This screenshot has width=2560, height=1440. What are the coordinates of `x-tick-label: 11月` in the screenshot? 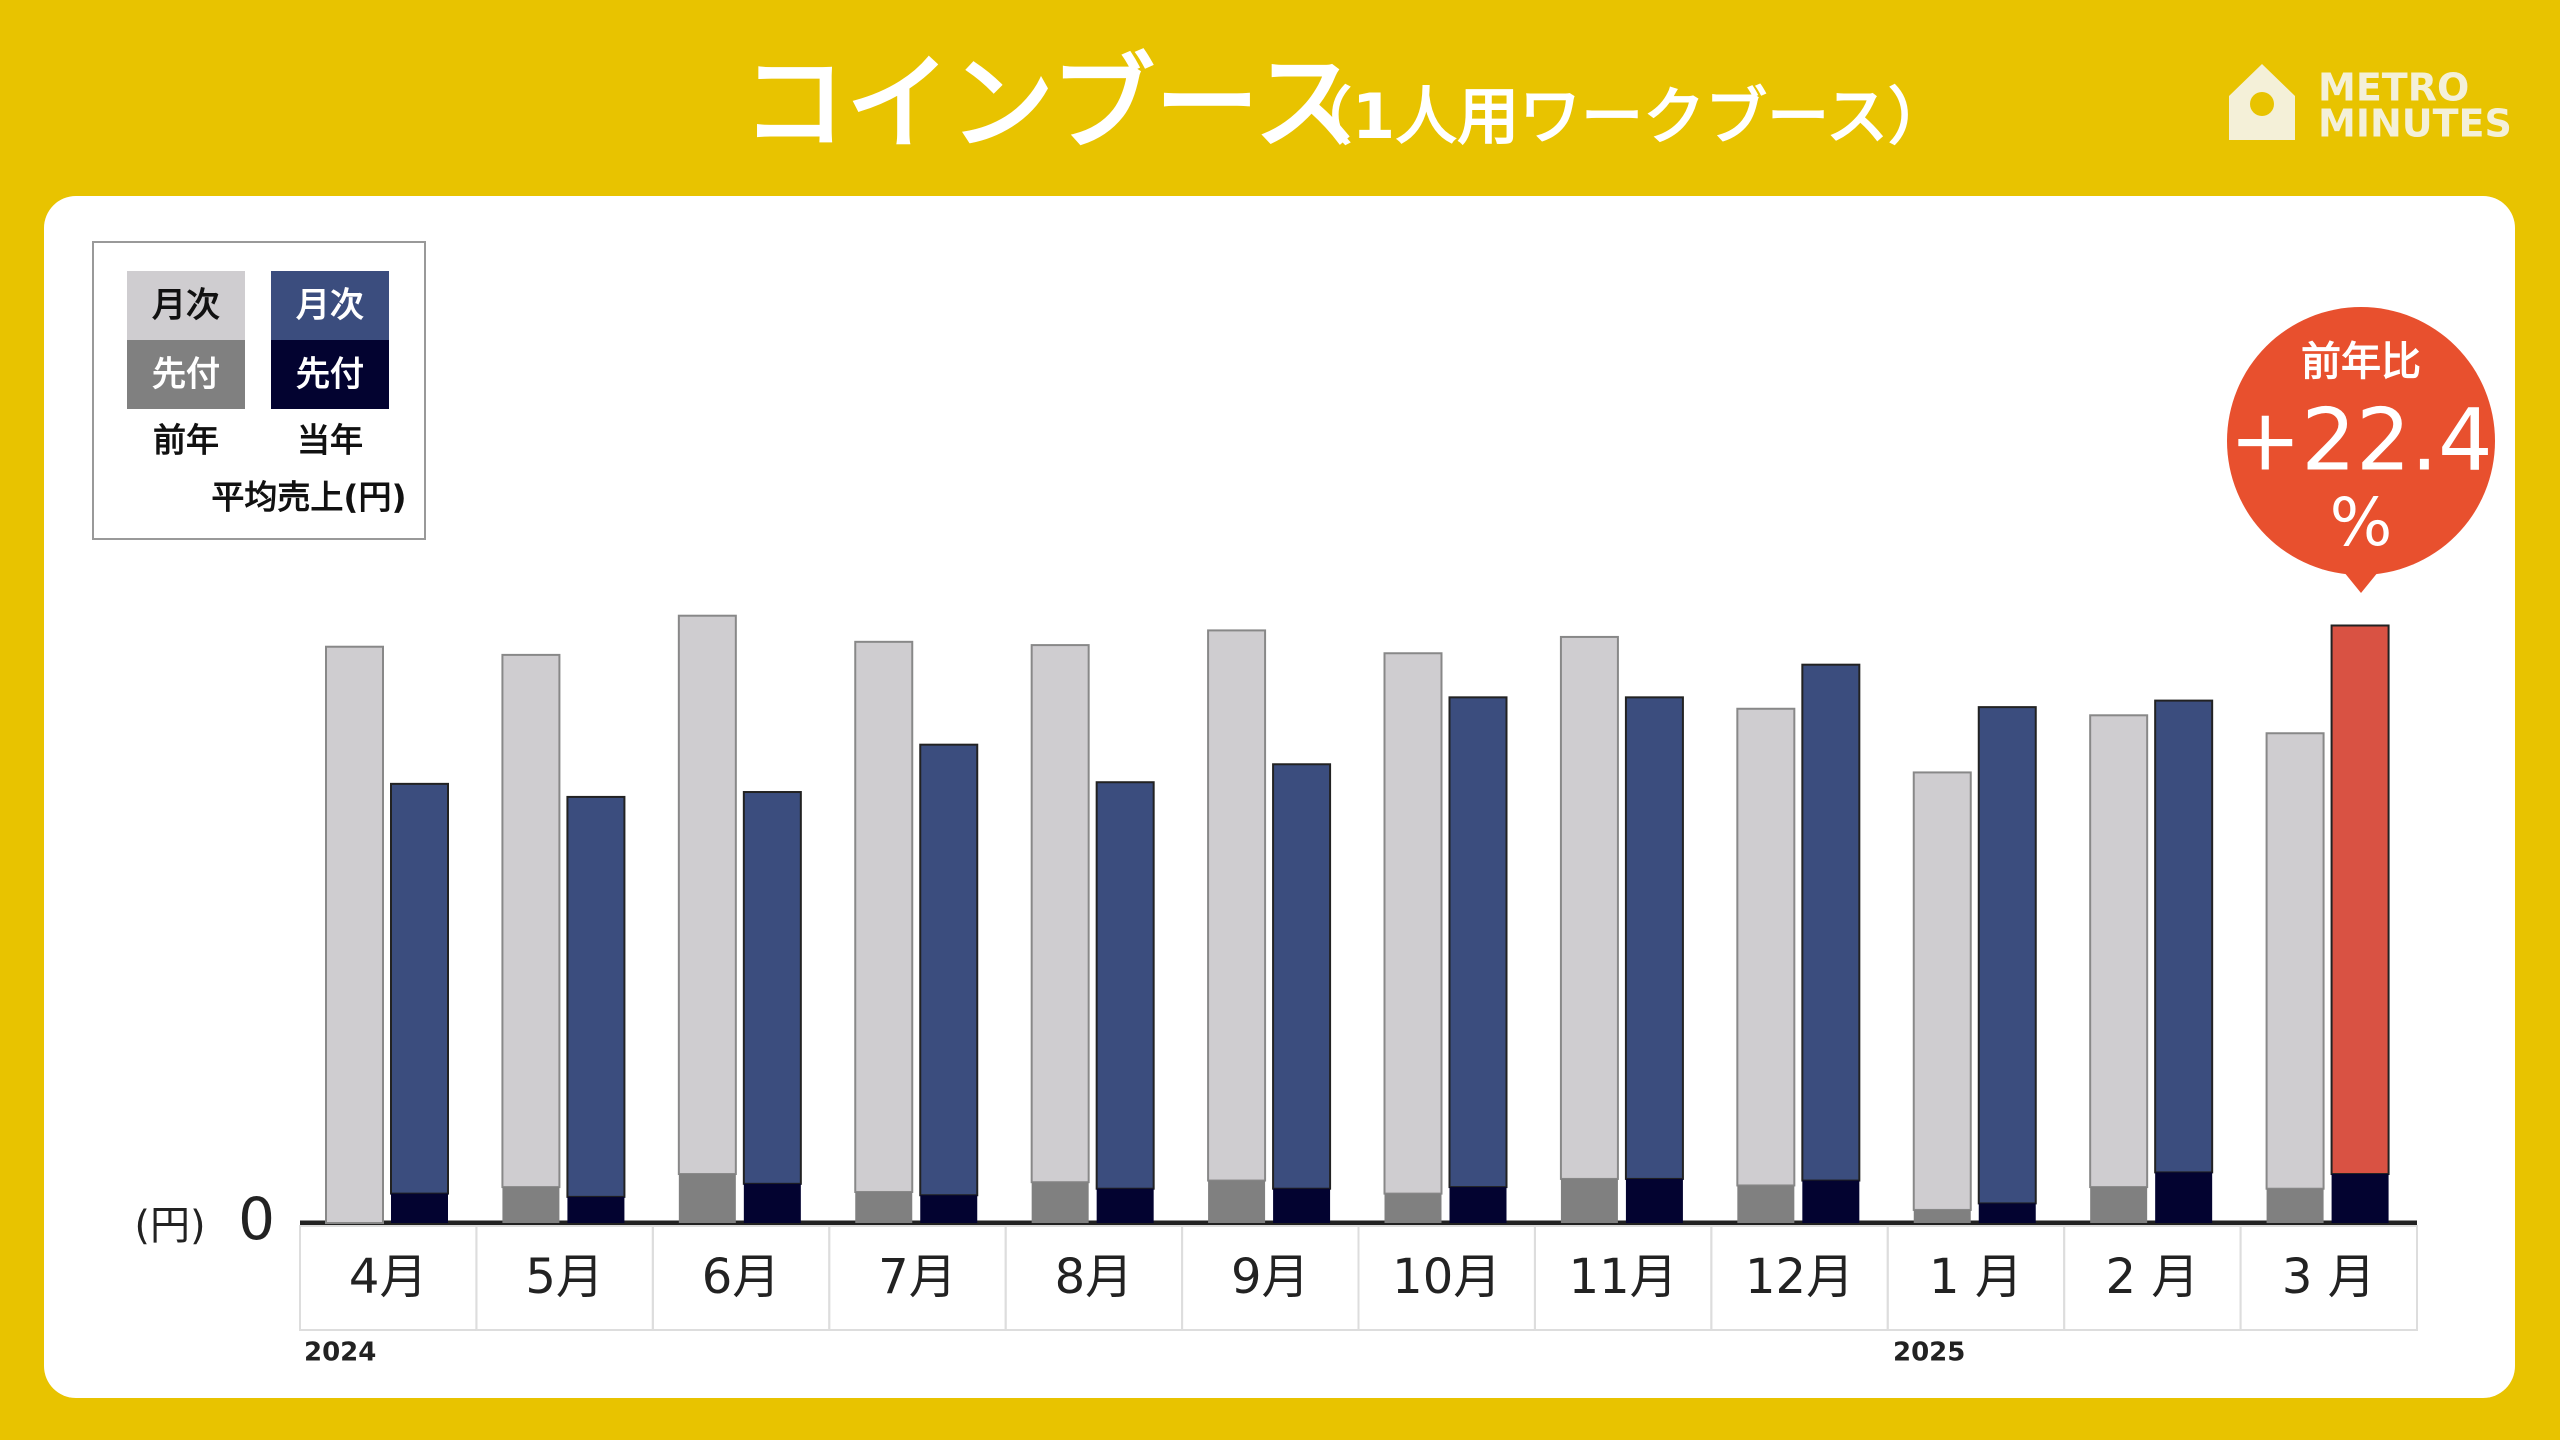 It's located at (1623, 1277).